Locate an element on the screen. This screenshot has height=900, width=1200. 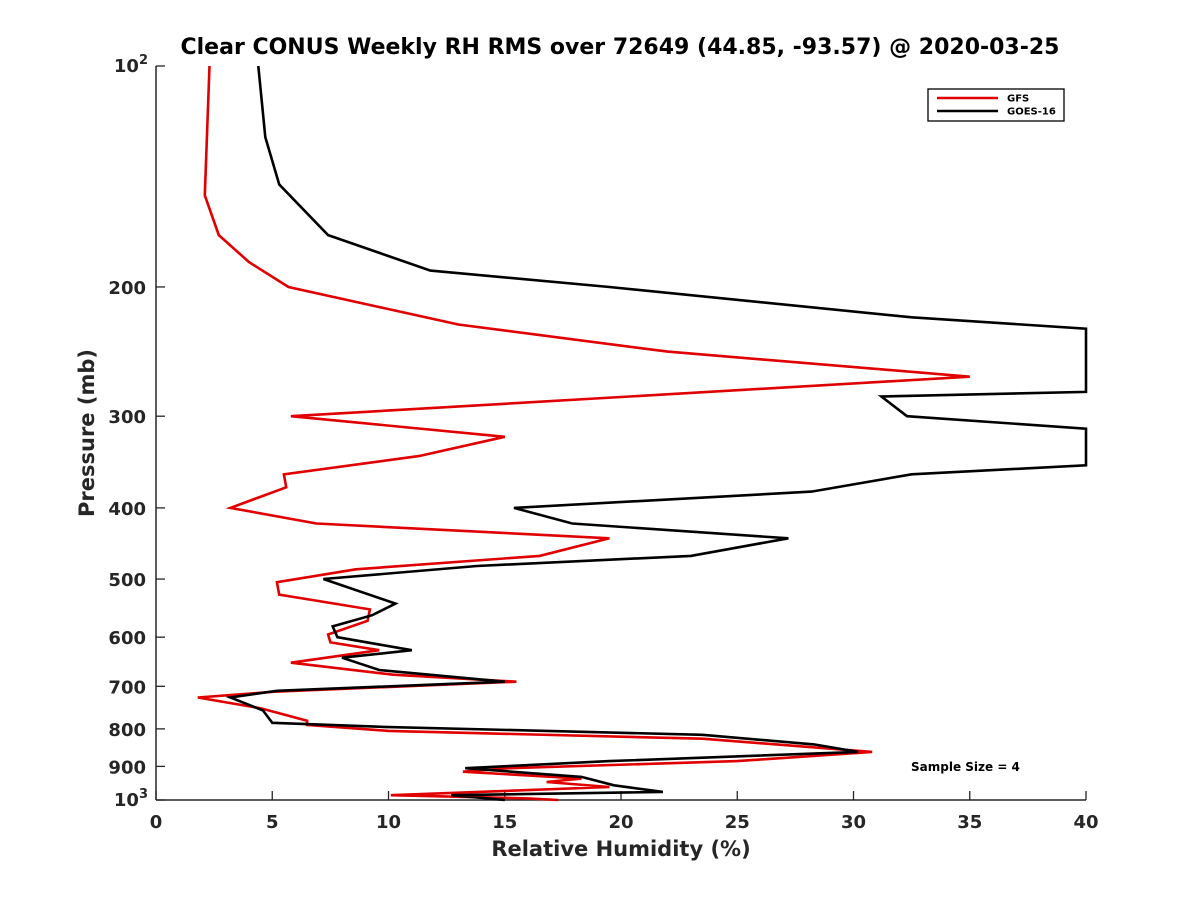
y-axis-label: Pressure (mb) is located at coordinates (87, 433).